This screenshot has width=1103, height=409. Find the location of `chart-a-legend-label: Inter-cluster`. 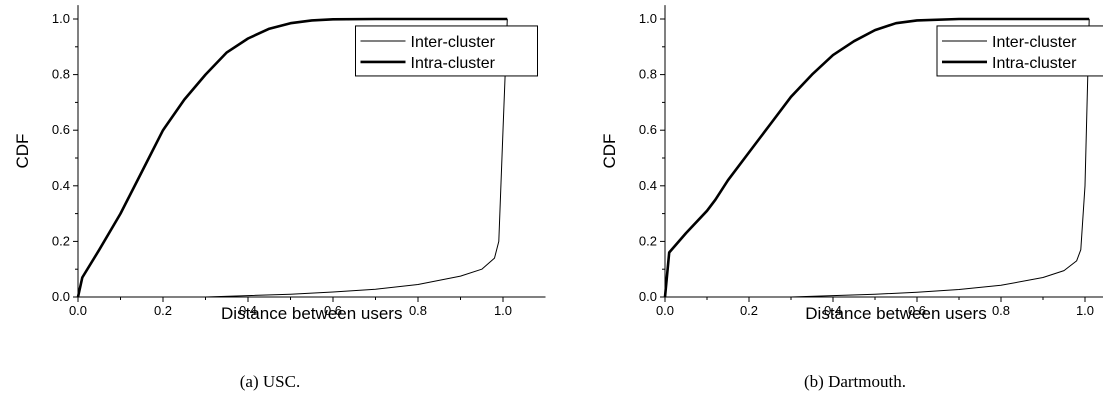

chart-a-legend-label: Inter-cluster is located at coordinates (453, 42).